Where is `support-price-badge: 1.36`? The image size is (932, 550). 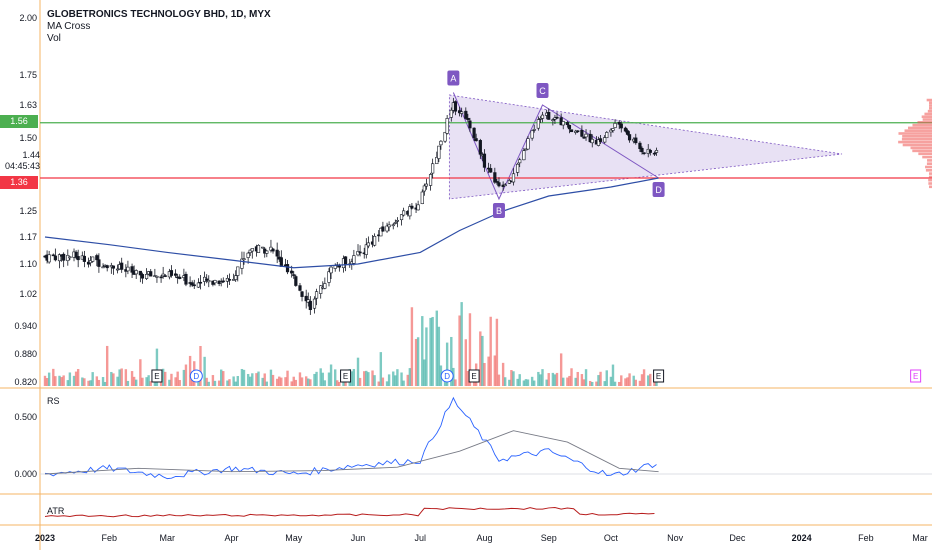 support-price-badge: 1.36 is located at coordinates (19, 182).